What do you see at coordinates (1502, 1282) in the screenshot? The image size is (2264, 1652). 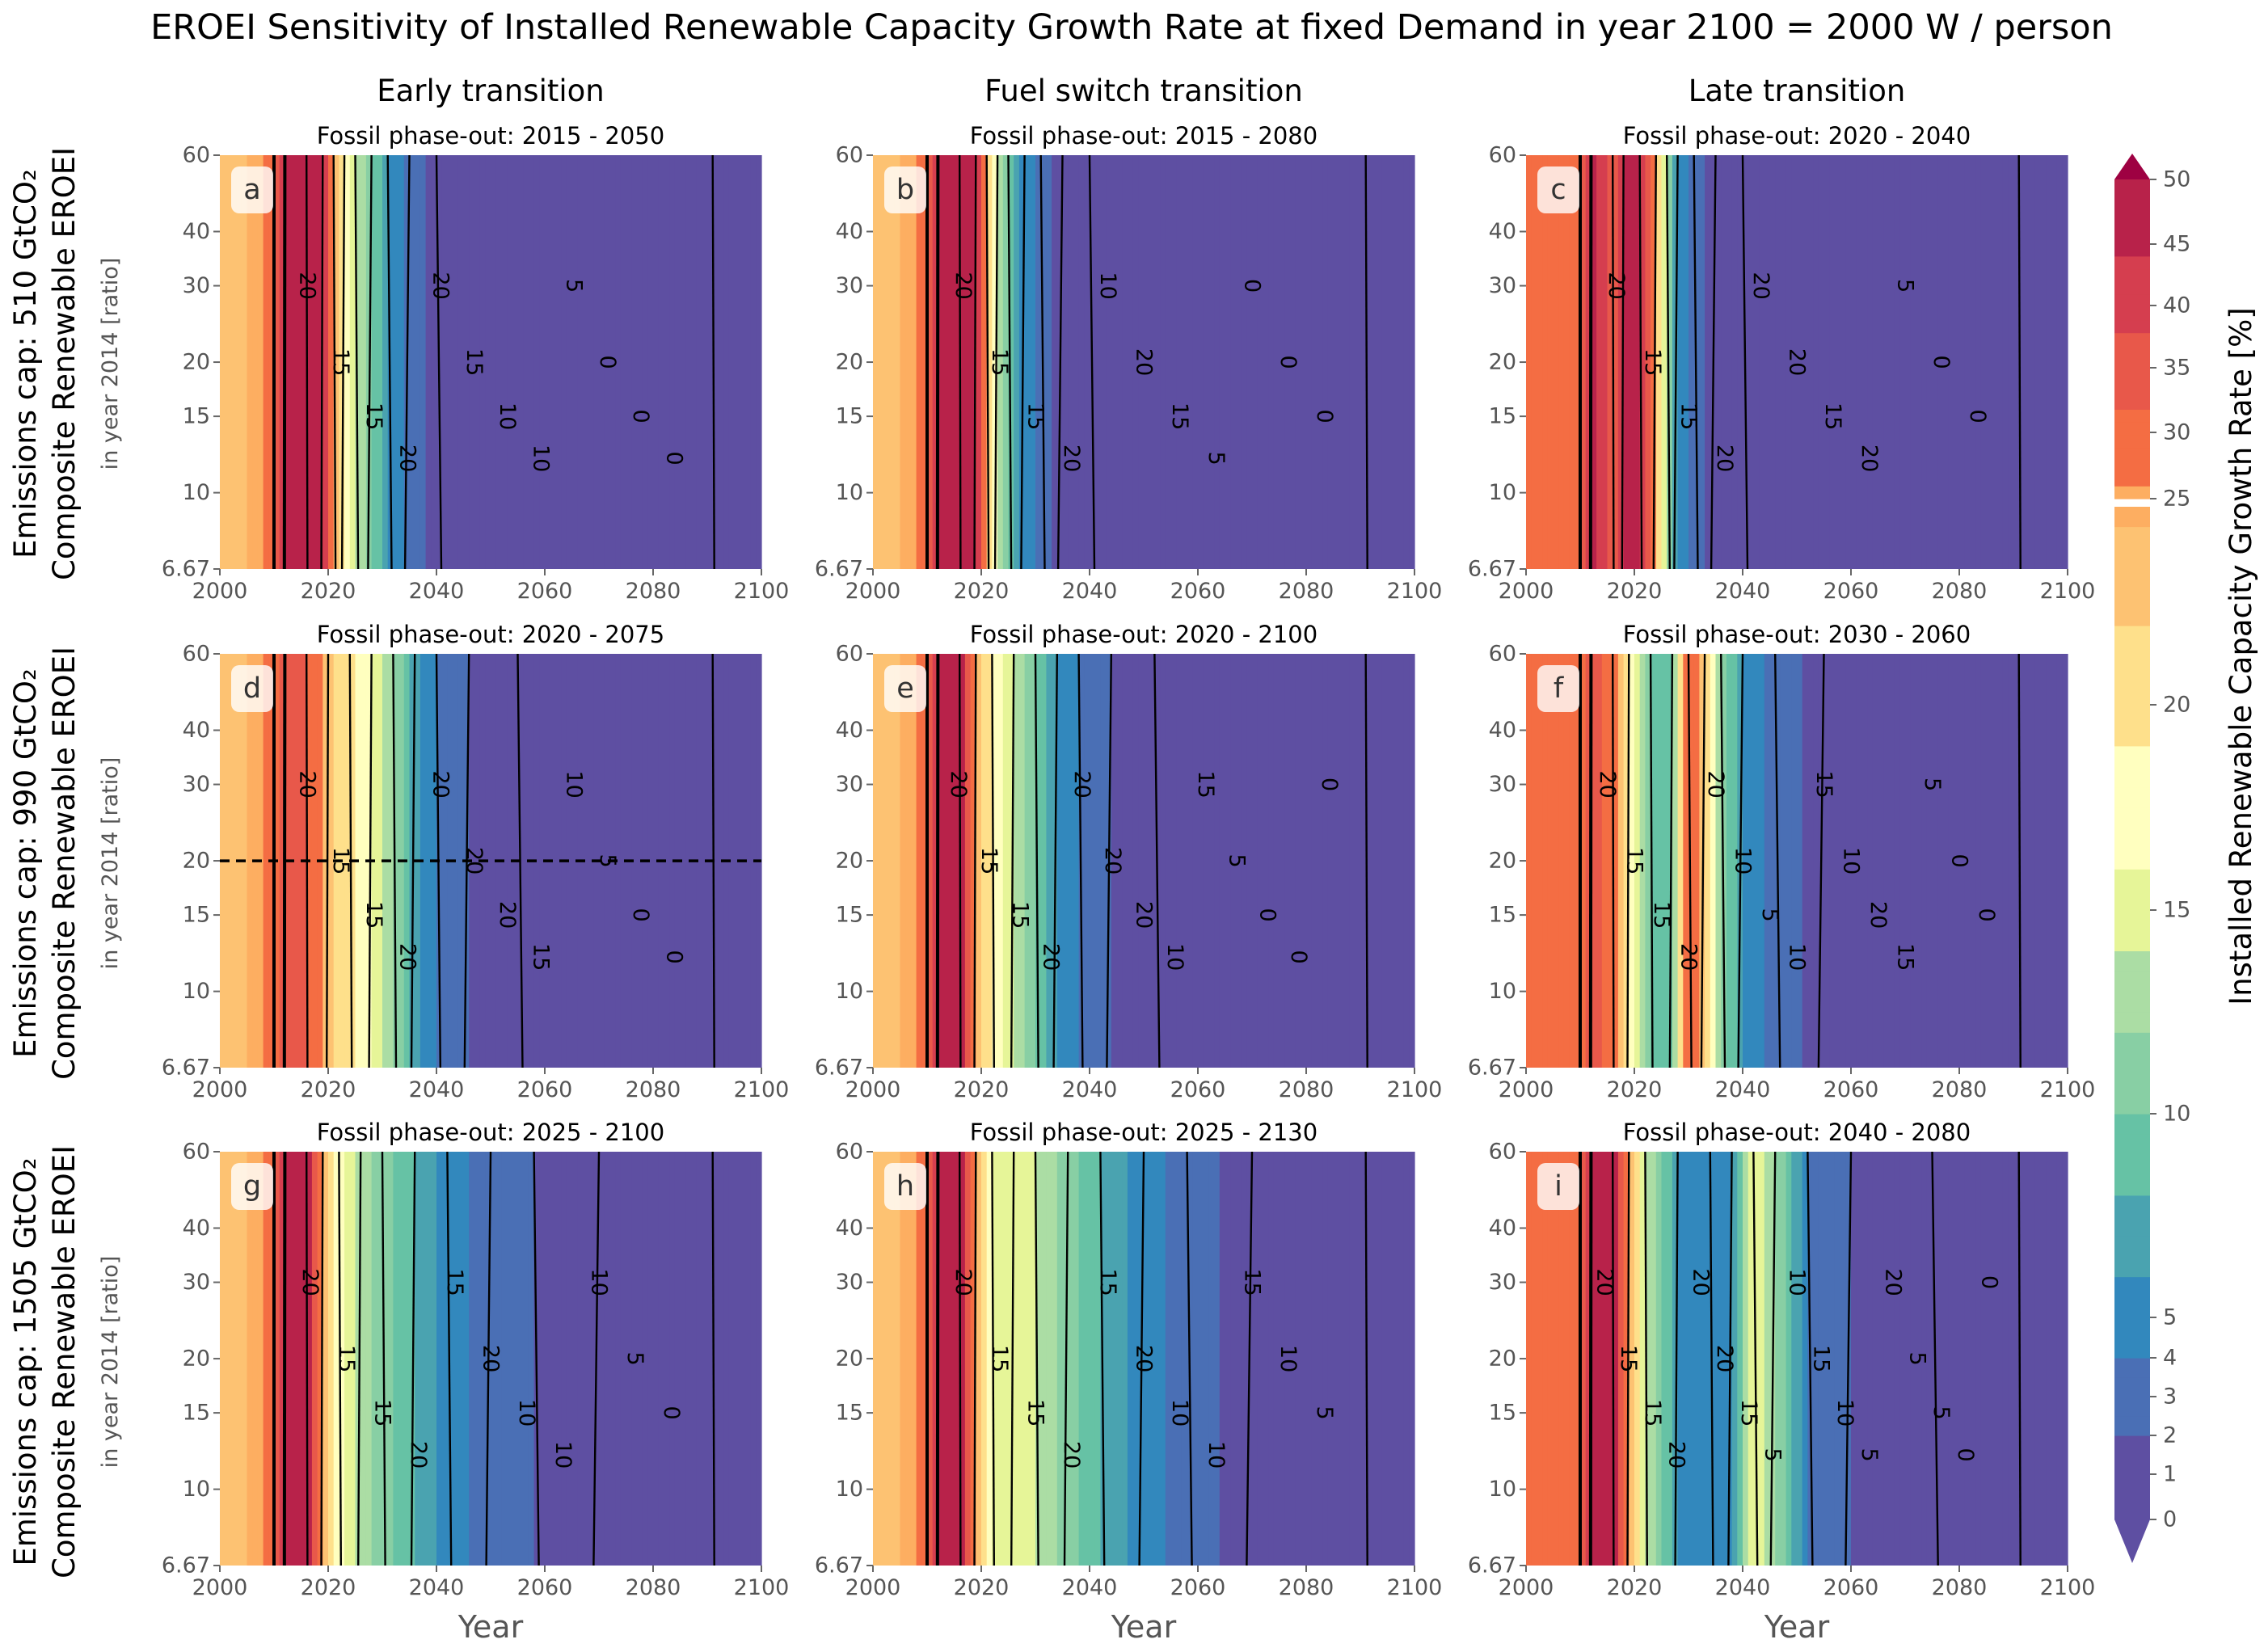 I see `y-tick-label: 30` at bounding box center [1502, 1282].